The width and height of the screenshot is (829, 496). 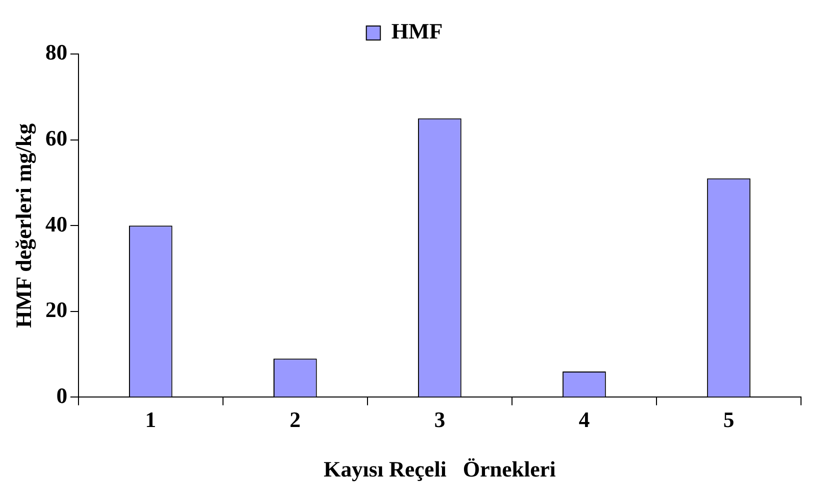 I want to click on y-tick-label: 40, so click(x=56, y=223).